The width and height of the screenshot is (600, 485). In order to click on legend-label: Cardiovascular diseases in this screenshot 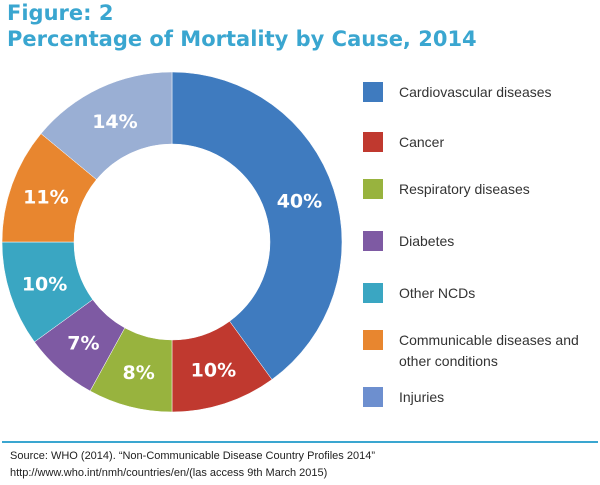, I will do `click(475, 92)`.